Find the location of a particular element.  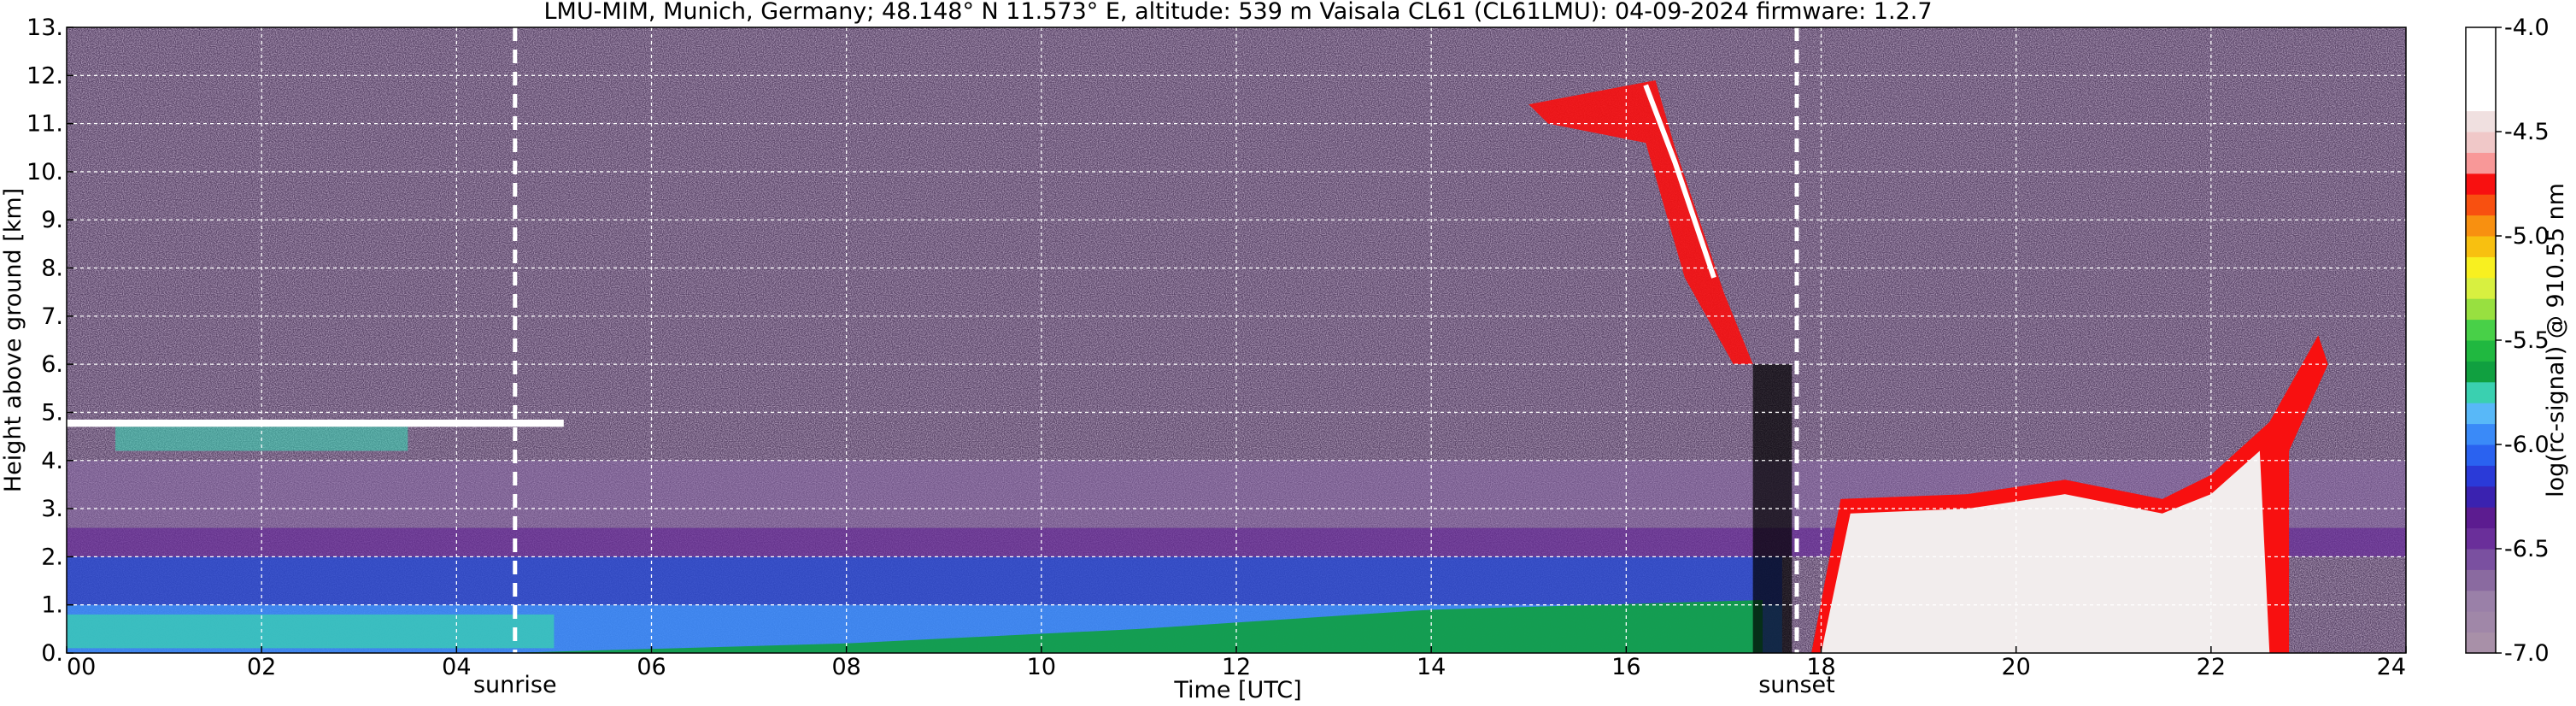

morning-residual-layer is located at coordinates (311, 631).